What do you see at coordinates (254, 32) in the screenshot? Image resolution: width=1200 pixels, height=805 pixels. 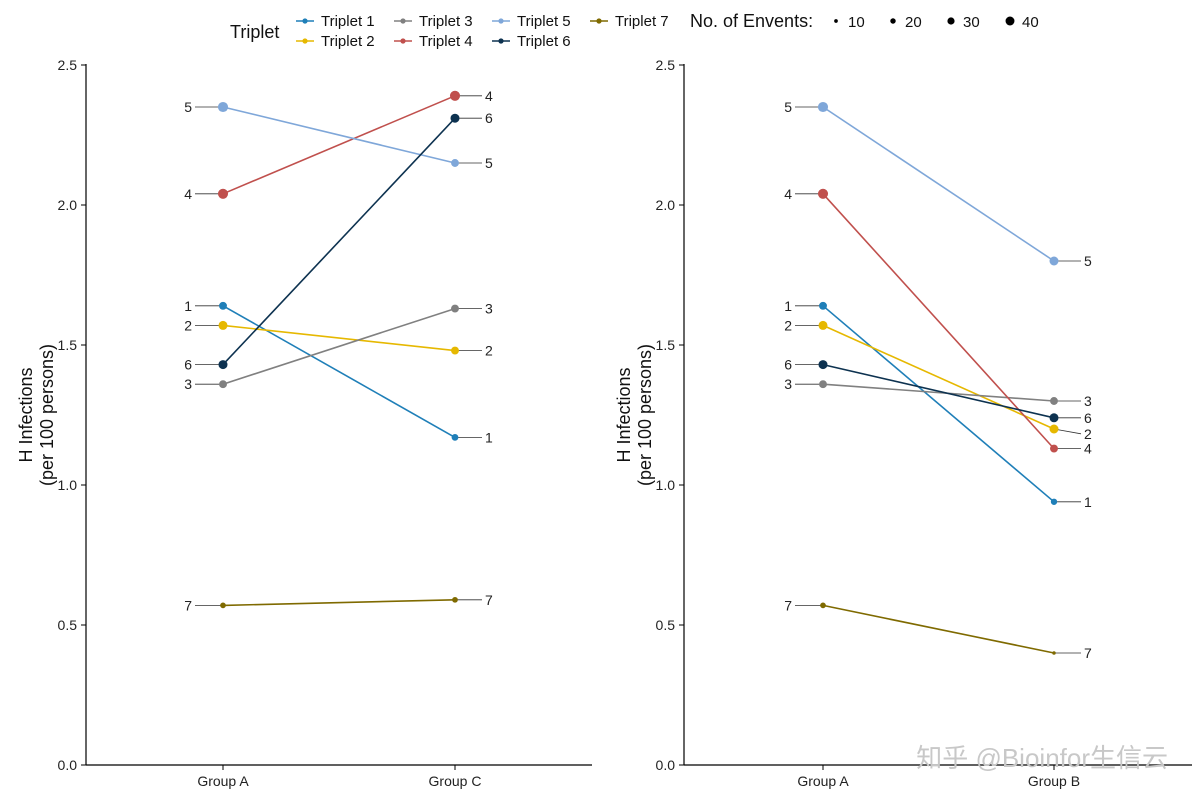 I see `legend-title: Triplet` at bounding box center [254, 32].